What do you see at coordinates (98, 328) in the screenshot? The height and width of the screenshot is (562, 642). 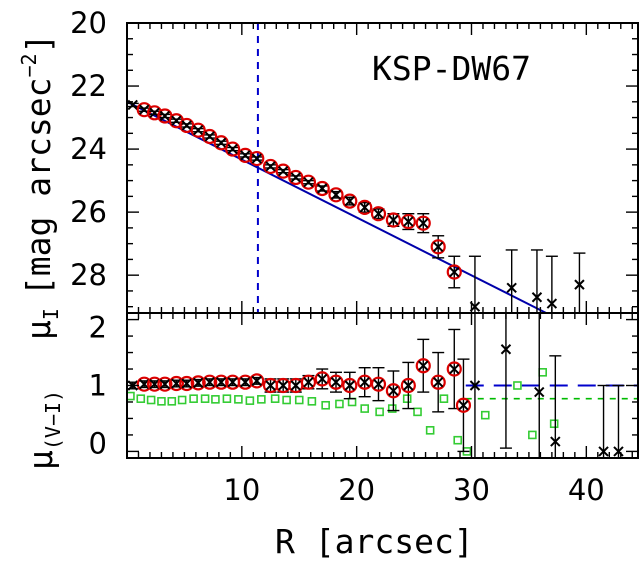 I see `bottom-y-tick-label: 2` at bounding box center [98, 328].